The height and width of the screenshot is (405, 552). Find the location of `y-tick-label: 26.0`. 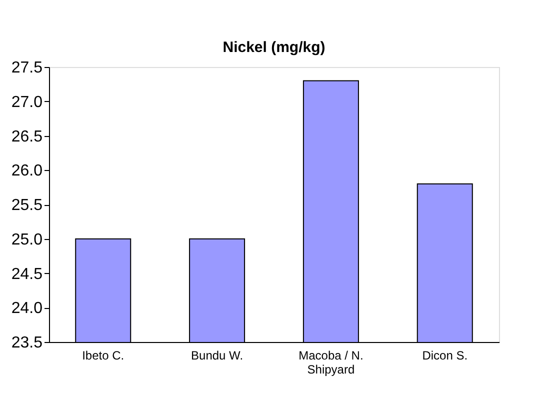

y-tick-label: 26.0 is located at coordinates (27, 171).